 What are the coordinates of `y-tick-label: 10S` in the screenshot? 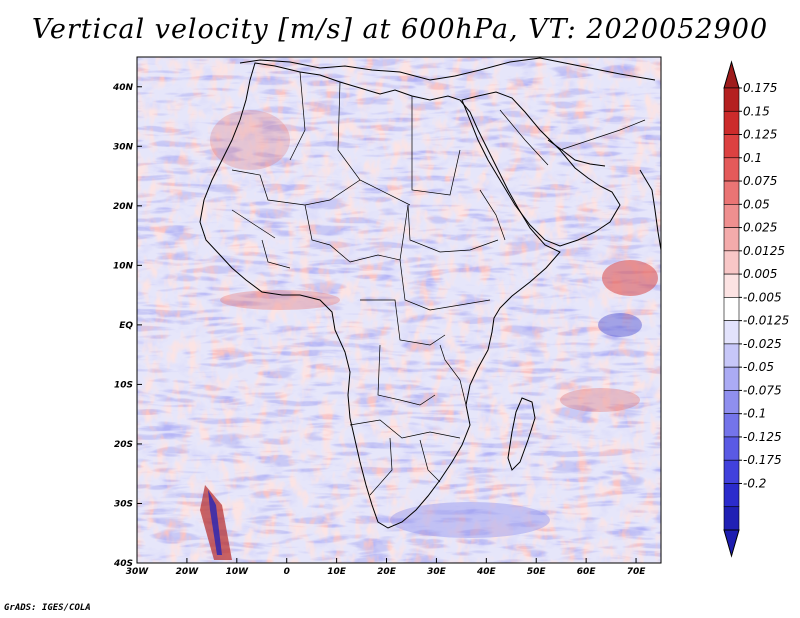 It's located at (123, 385).